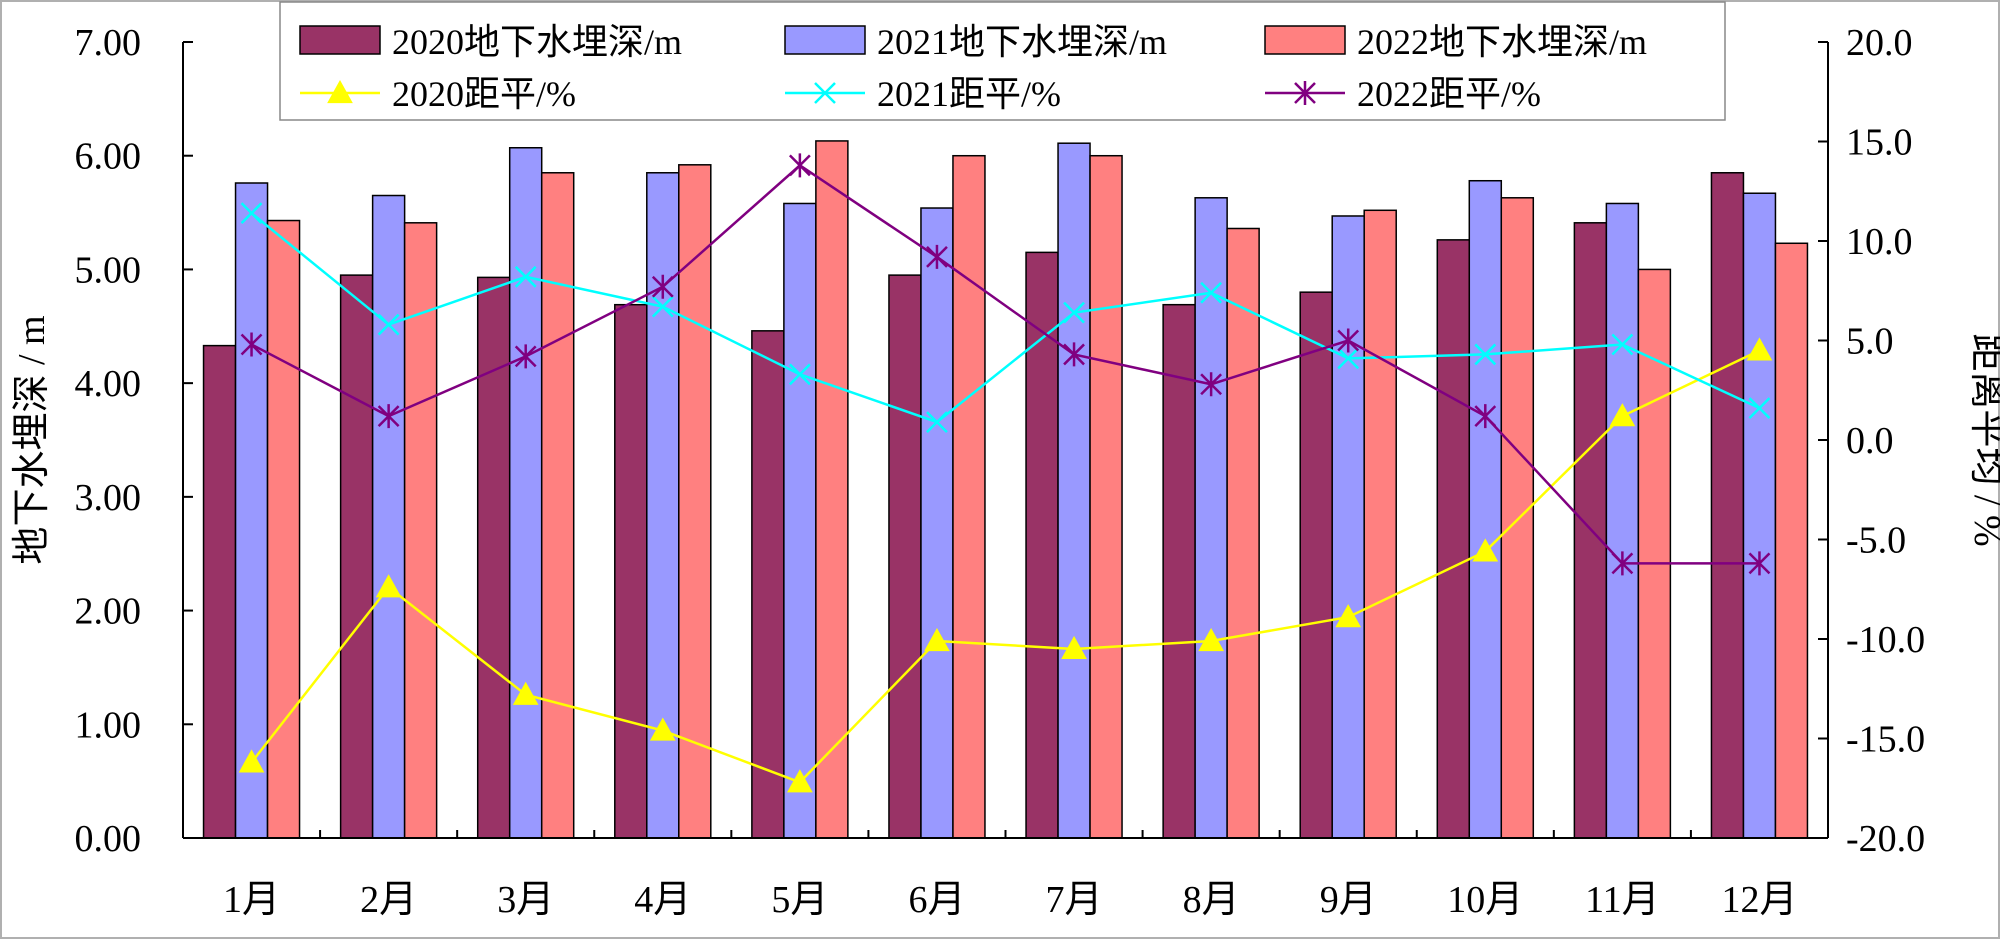 This screenshot has width=2000, height=944. Describe the element at coordinates (1876, 541) in the screenshot. I see `y2-tick-label-4: -5.0` at that location.